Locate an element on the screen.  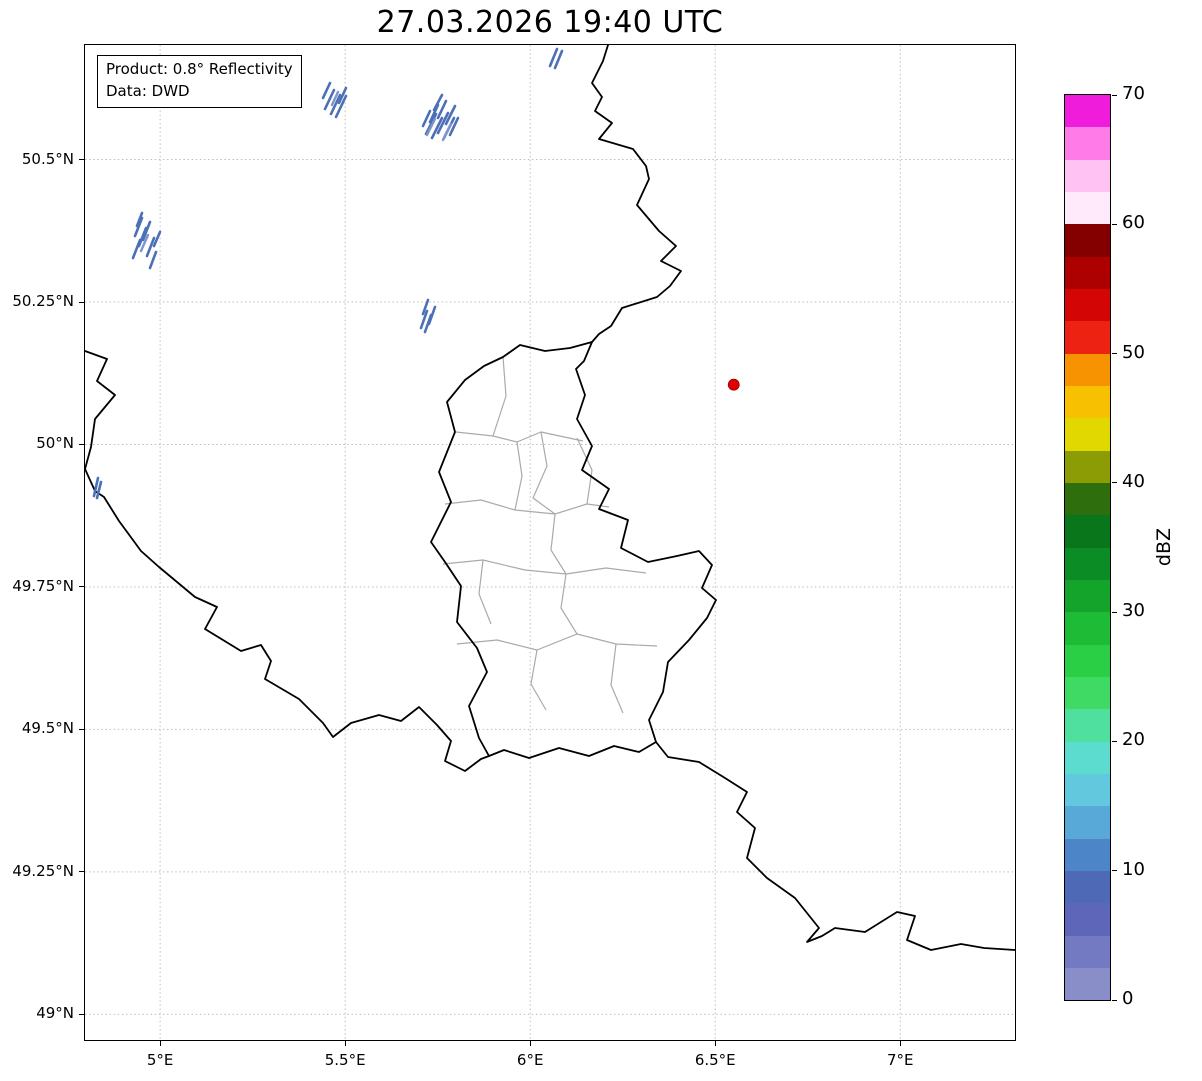
y-tick-label: 49.75°N is located at coordinates (43, 585).